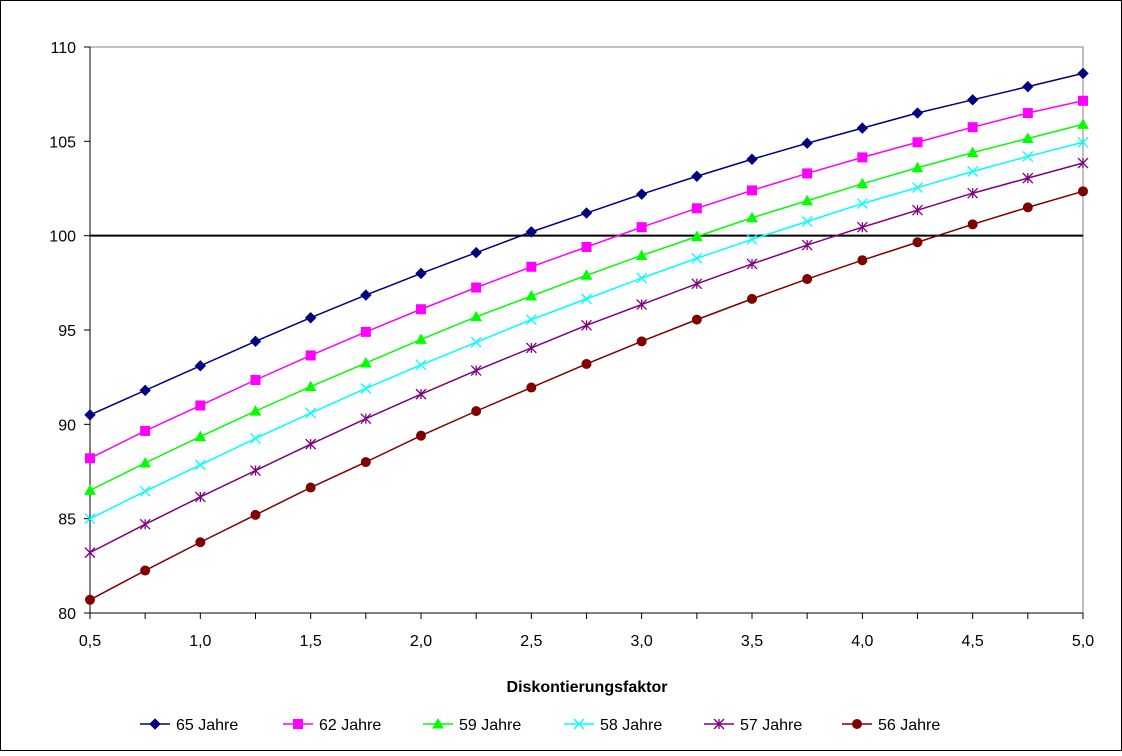  I want to click on x-tick-label: 1,5, so click(311, 641).